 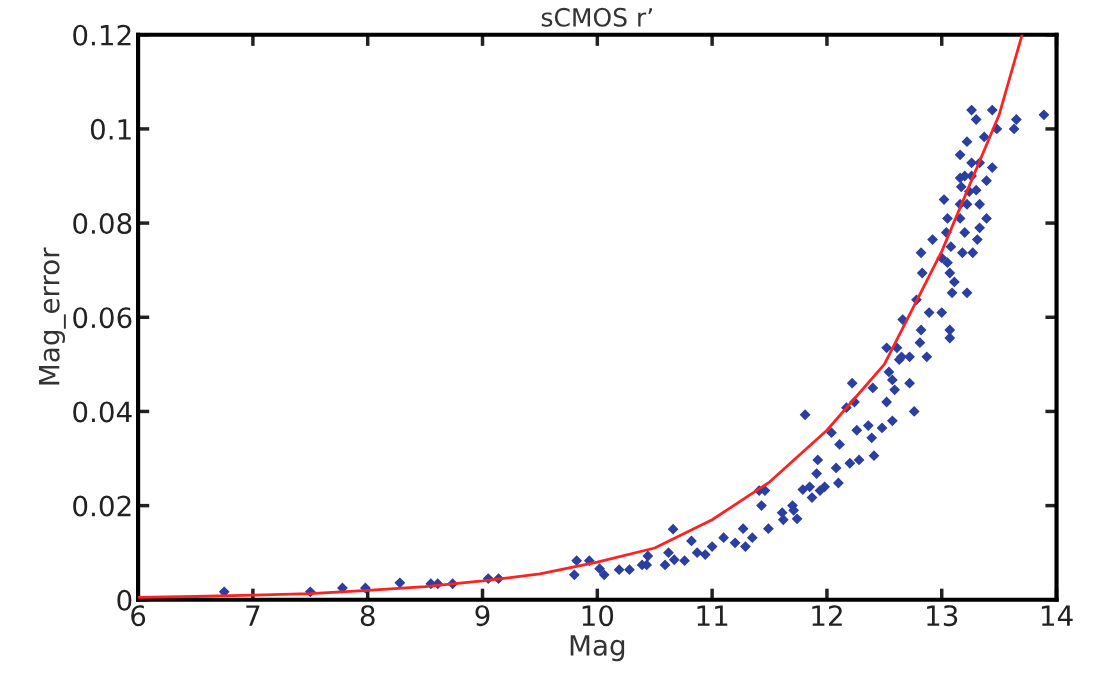 What do you see at coordinates (102, 506) in the screenshot?
I see `y-tick-label: 0.02` at bounding box center [102, 506].